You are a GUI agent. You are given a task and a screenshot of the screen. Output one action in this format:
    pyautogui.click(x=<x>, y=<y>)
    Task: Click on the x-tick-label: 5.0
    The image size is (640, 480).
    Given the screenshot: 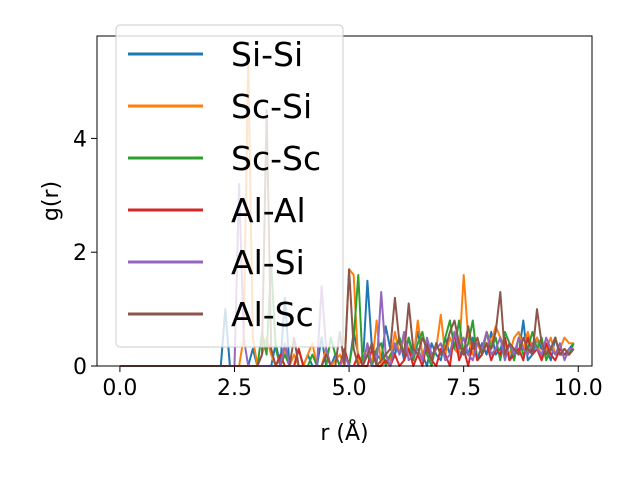 What is the action you would take?
    pyautogui.click(x=349, y=388)
    